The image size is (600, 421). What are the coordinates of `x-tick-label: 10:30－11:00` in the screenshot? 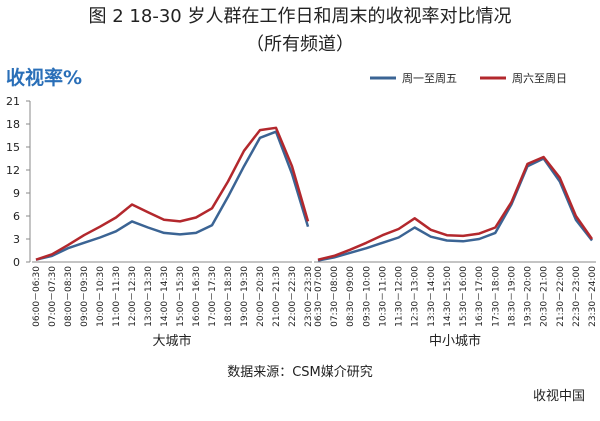 It's located at (383, 296).